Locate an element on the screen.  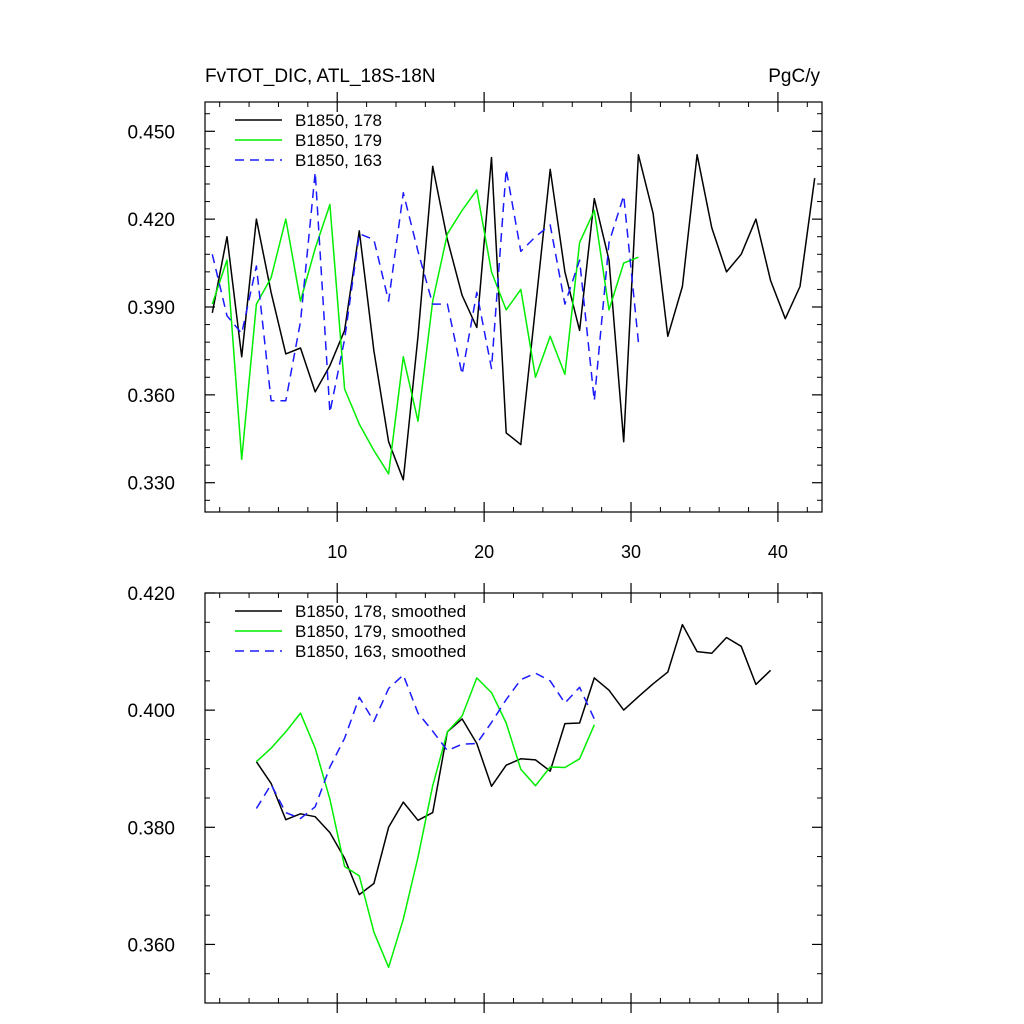
y-tick-label: 0.380 is located at coordinates (151, 828).